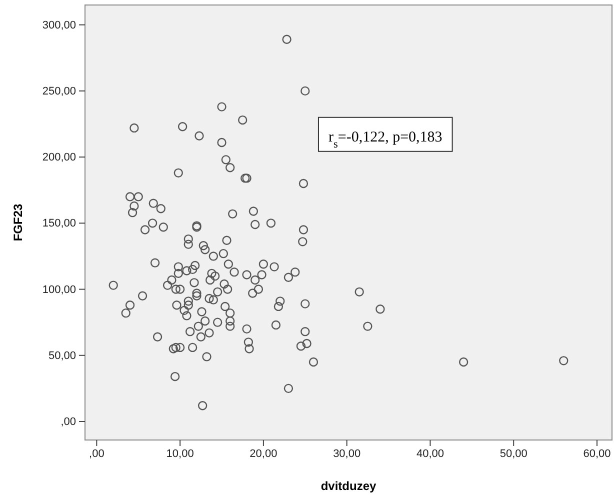 The height and width of the screenshot is (495, 614). What do you see at coordinates (59, 224) in the screenshot?
I see `y-tick-label: 150,00` at bounding box center [59, 224].